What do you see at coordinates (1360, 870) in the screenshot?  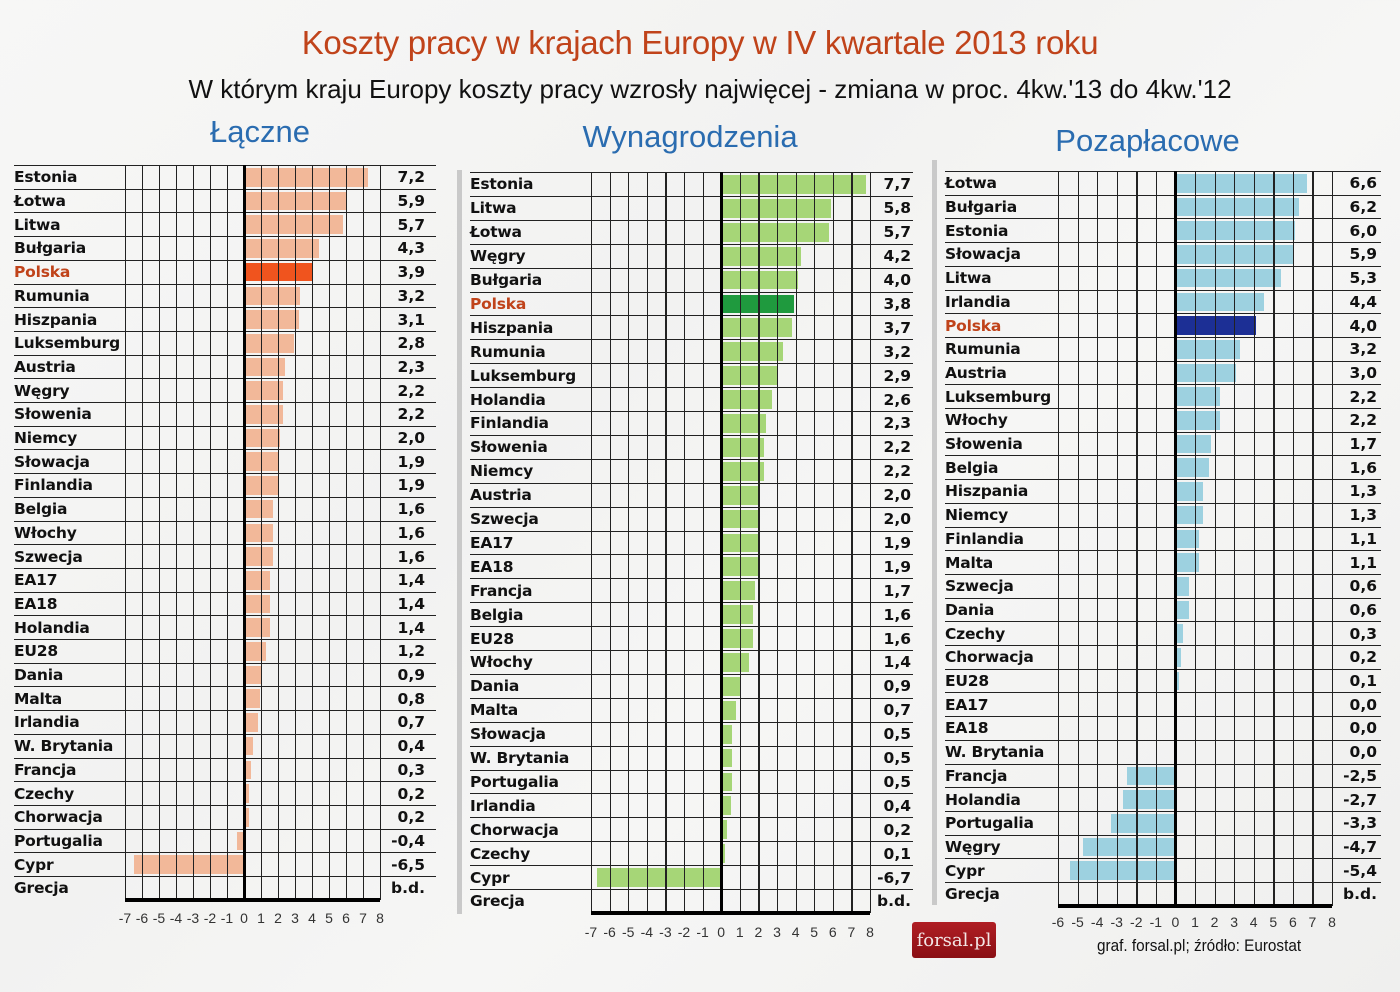 I see `value-label: -5,4` at bounding box center [1360, 870].